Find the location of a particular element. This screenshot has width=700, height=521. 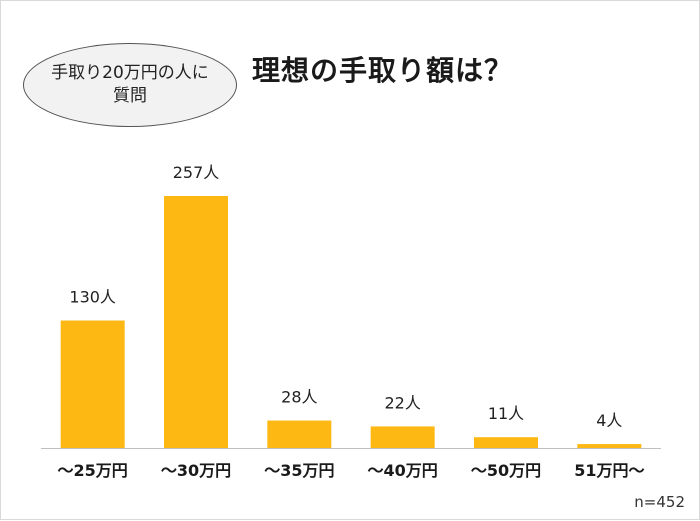

data-label-5: 4人 is located at coordinates (609, 420).